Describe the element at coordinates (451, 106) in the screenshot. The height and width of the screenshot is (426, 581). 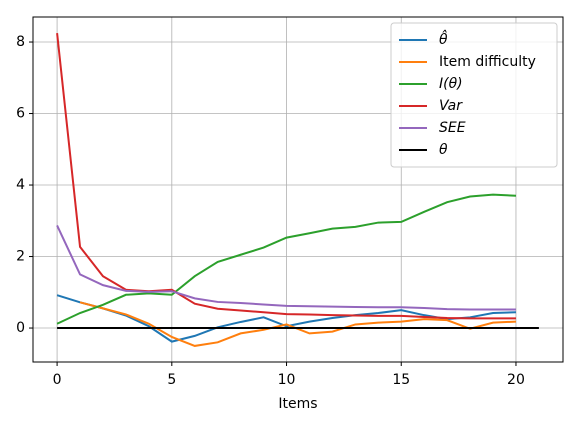
I see `legend-label: Var` at that location.